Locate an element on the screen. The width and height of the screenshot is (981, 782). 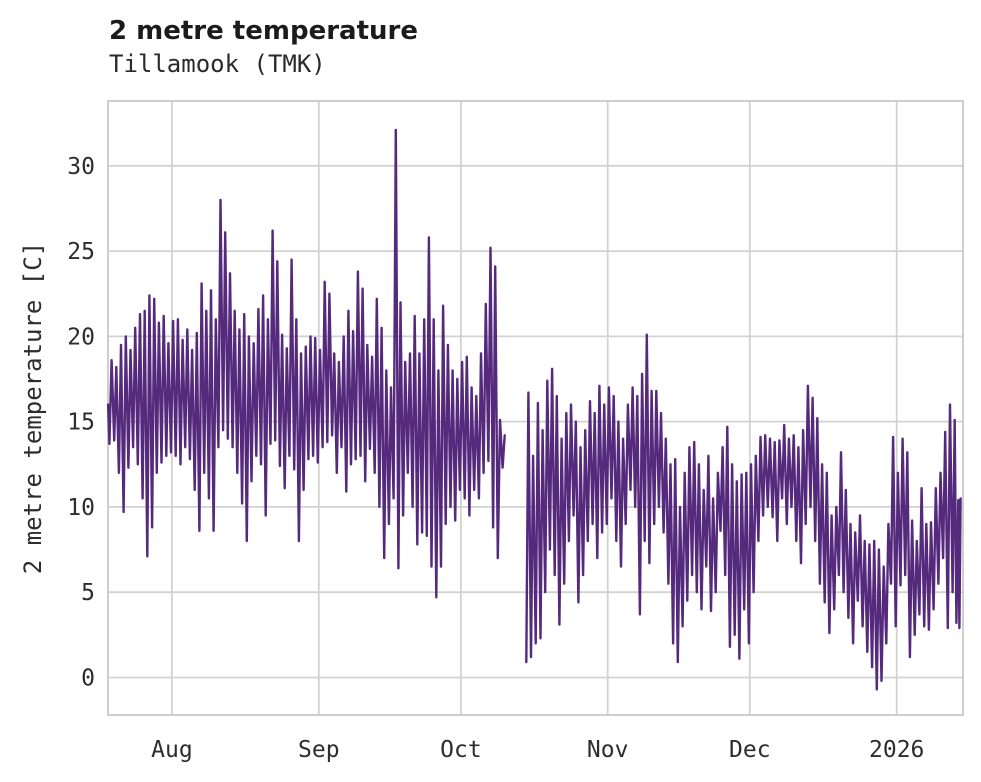
y-tick-label: 25 is located at coordinates (81, 252).